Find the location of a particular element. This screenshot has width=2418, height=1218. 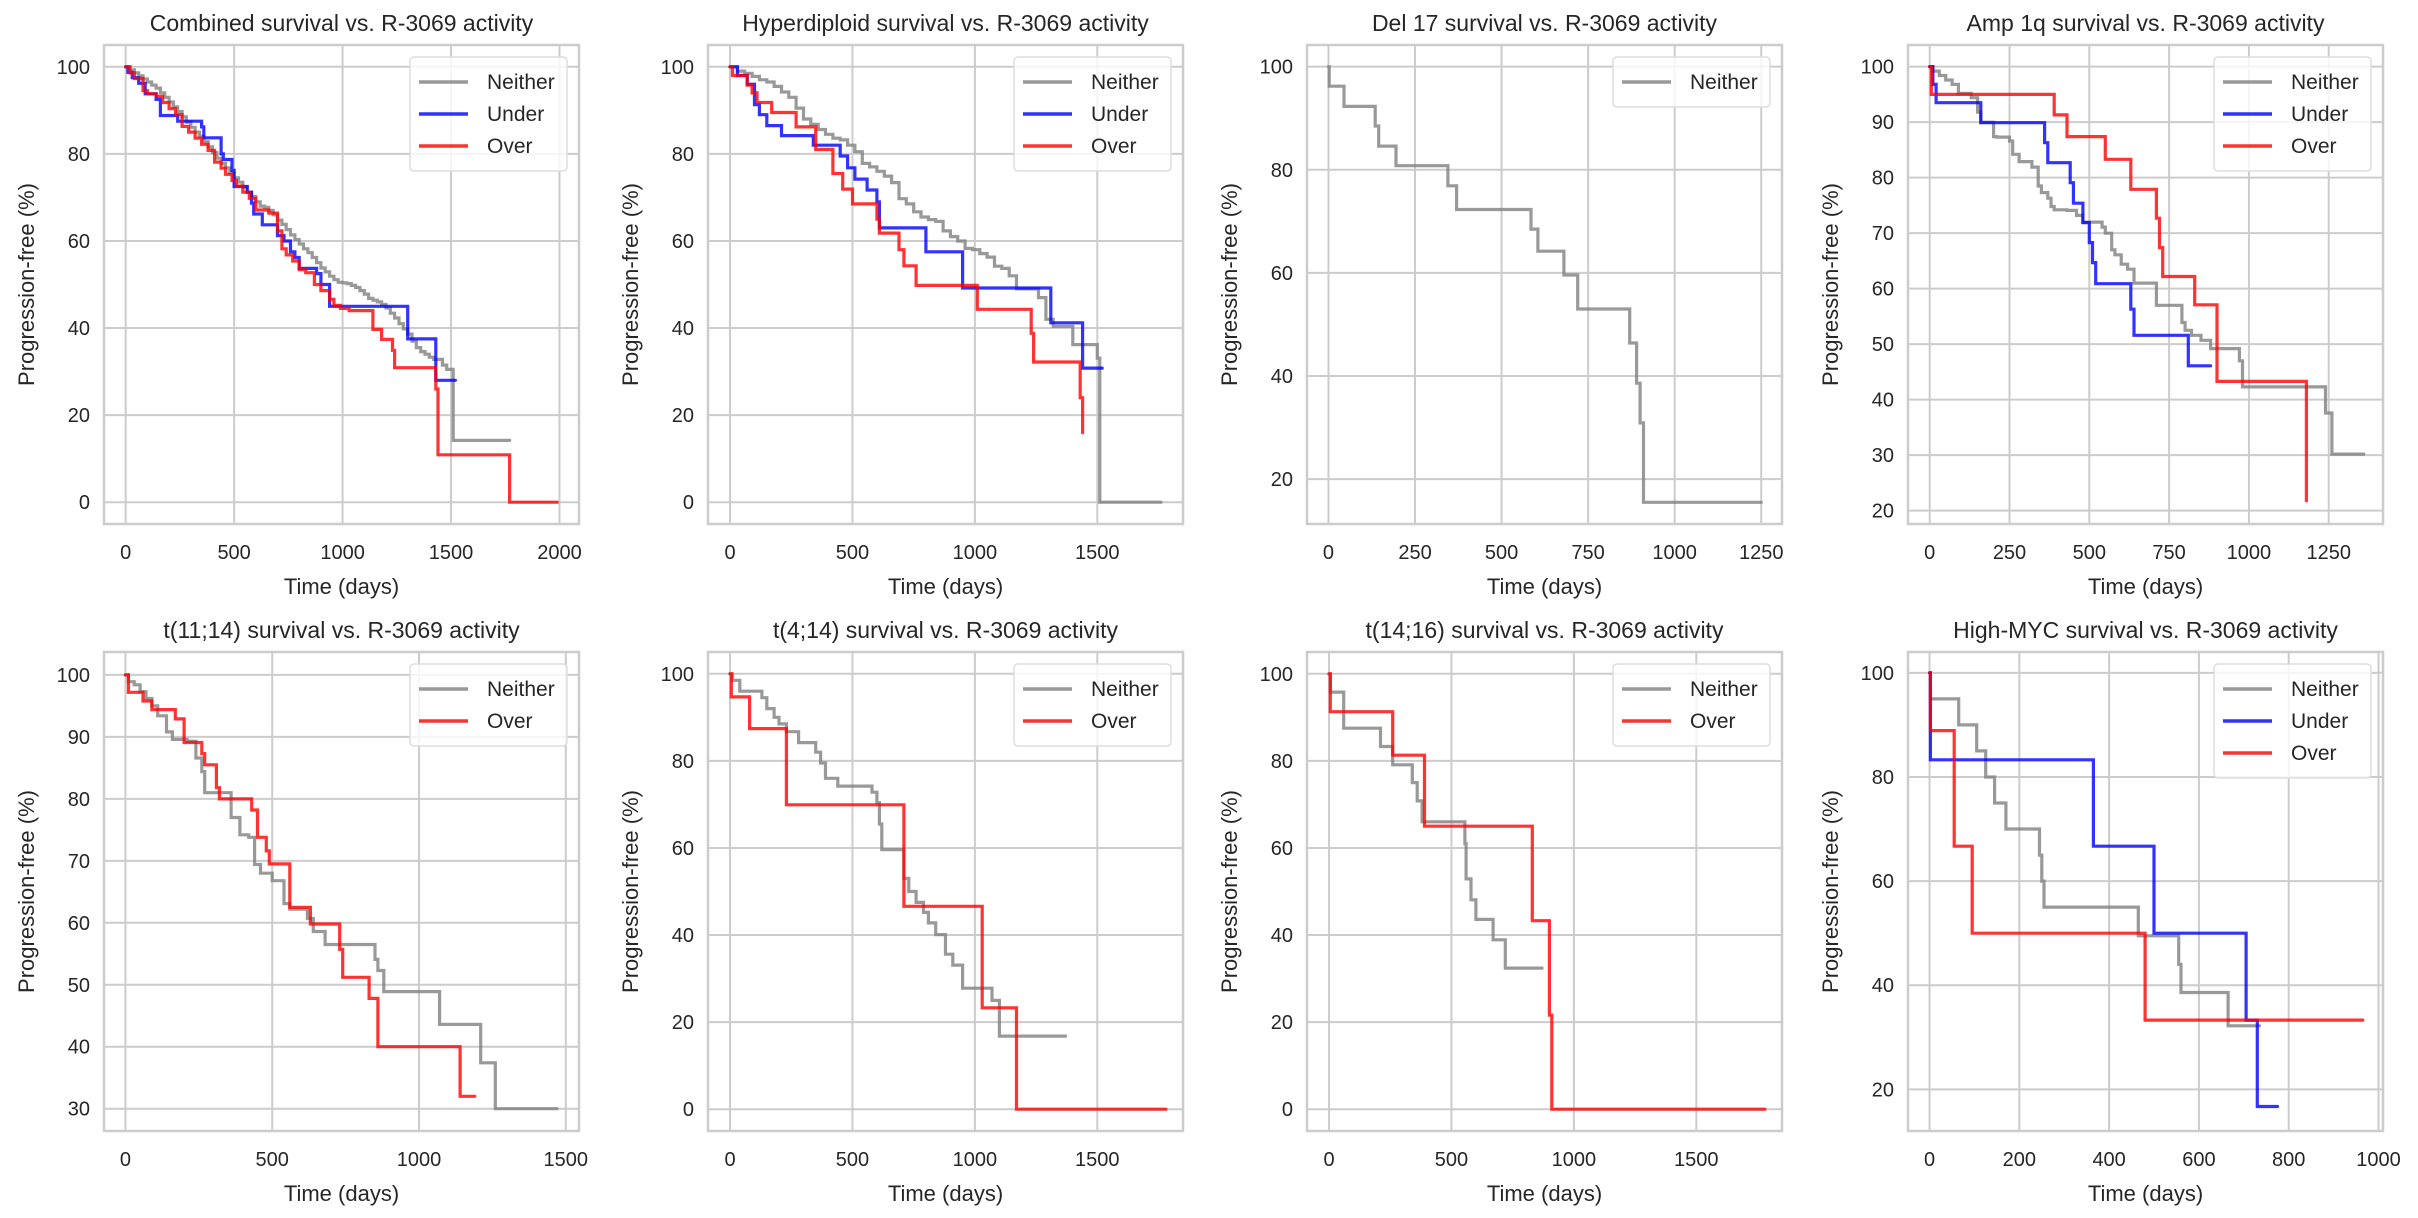

chart-title: Del 17 survival vs. R-3069 activity is located at coordinates (1545, 23).